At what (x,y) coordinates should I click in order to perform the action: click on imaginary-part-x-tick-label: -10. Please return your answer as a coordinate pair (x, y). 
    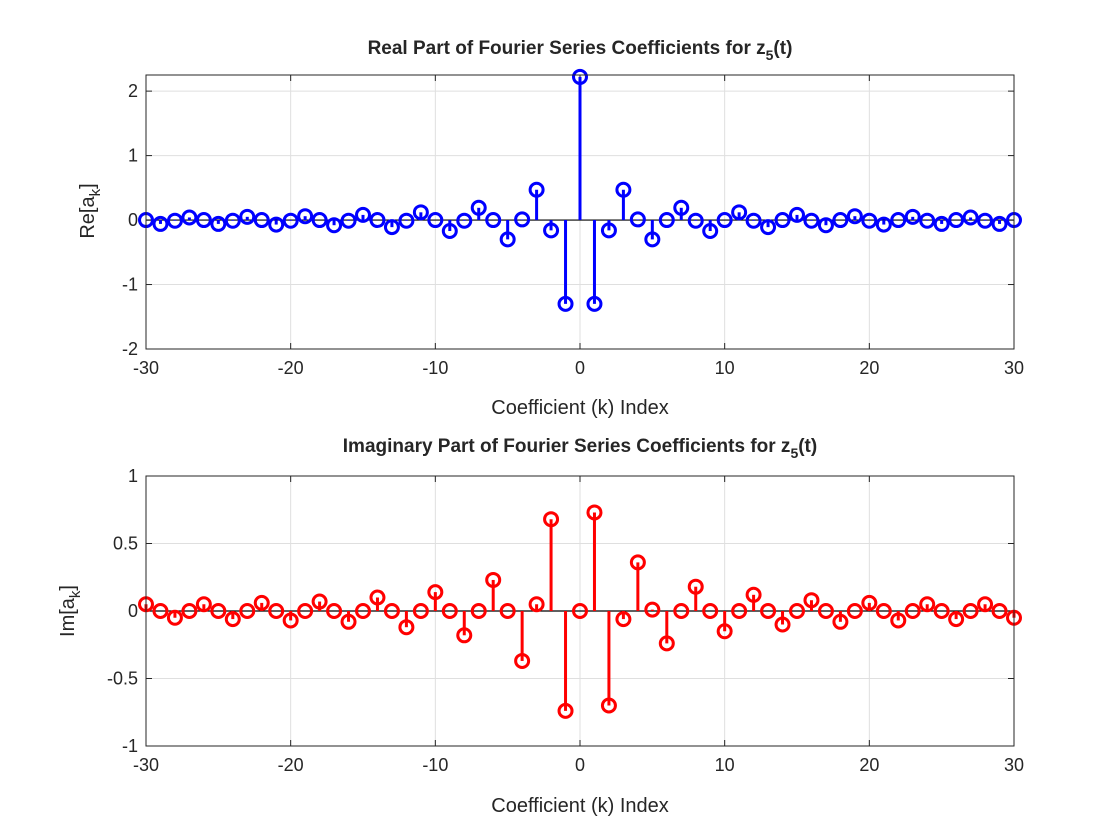
    Looking at the image, I should click on (435, 765).